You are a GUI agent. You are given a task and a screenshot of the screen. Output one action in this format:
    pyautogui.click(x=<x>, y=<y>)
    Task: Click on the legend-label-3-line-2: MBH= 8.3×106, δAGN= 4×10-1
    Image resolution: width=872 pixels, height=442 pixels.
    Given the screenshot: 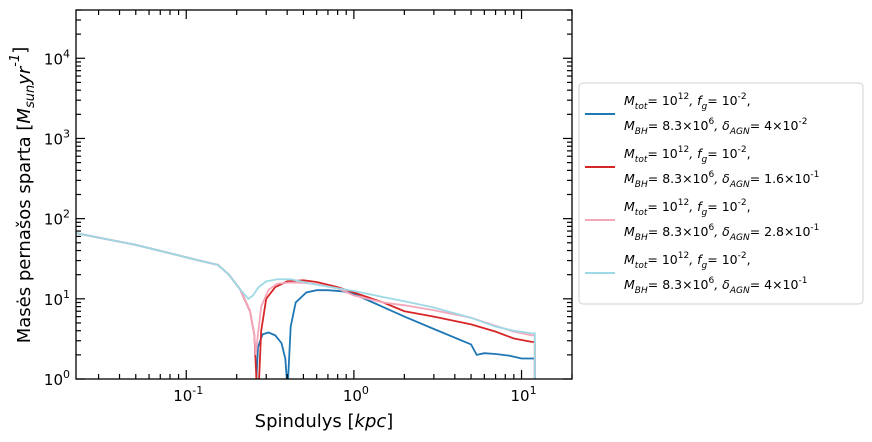 What is the action you would take?
    pyautogui.click(x=715, y=286)
    